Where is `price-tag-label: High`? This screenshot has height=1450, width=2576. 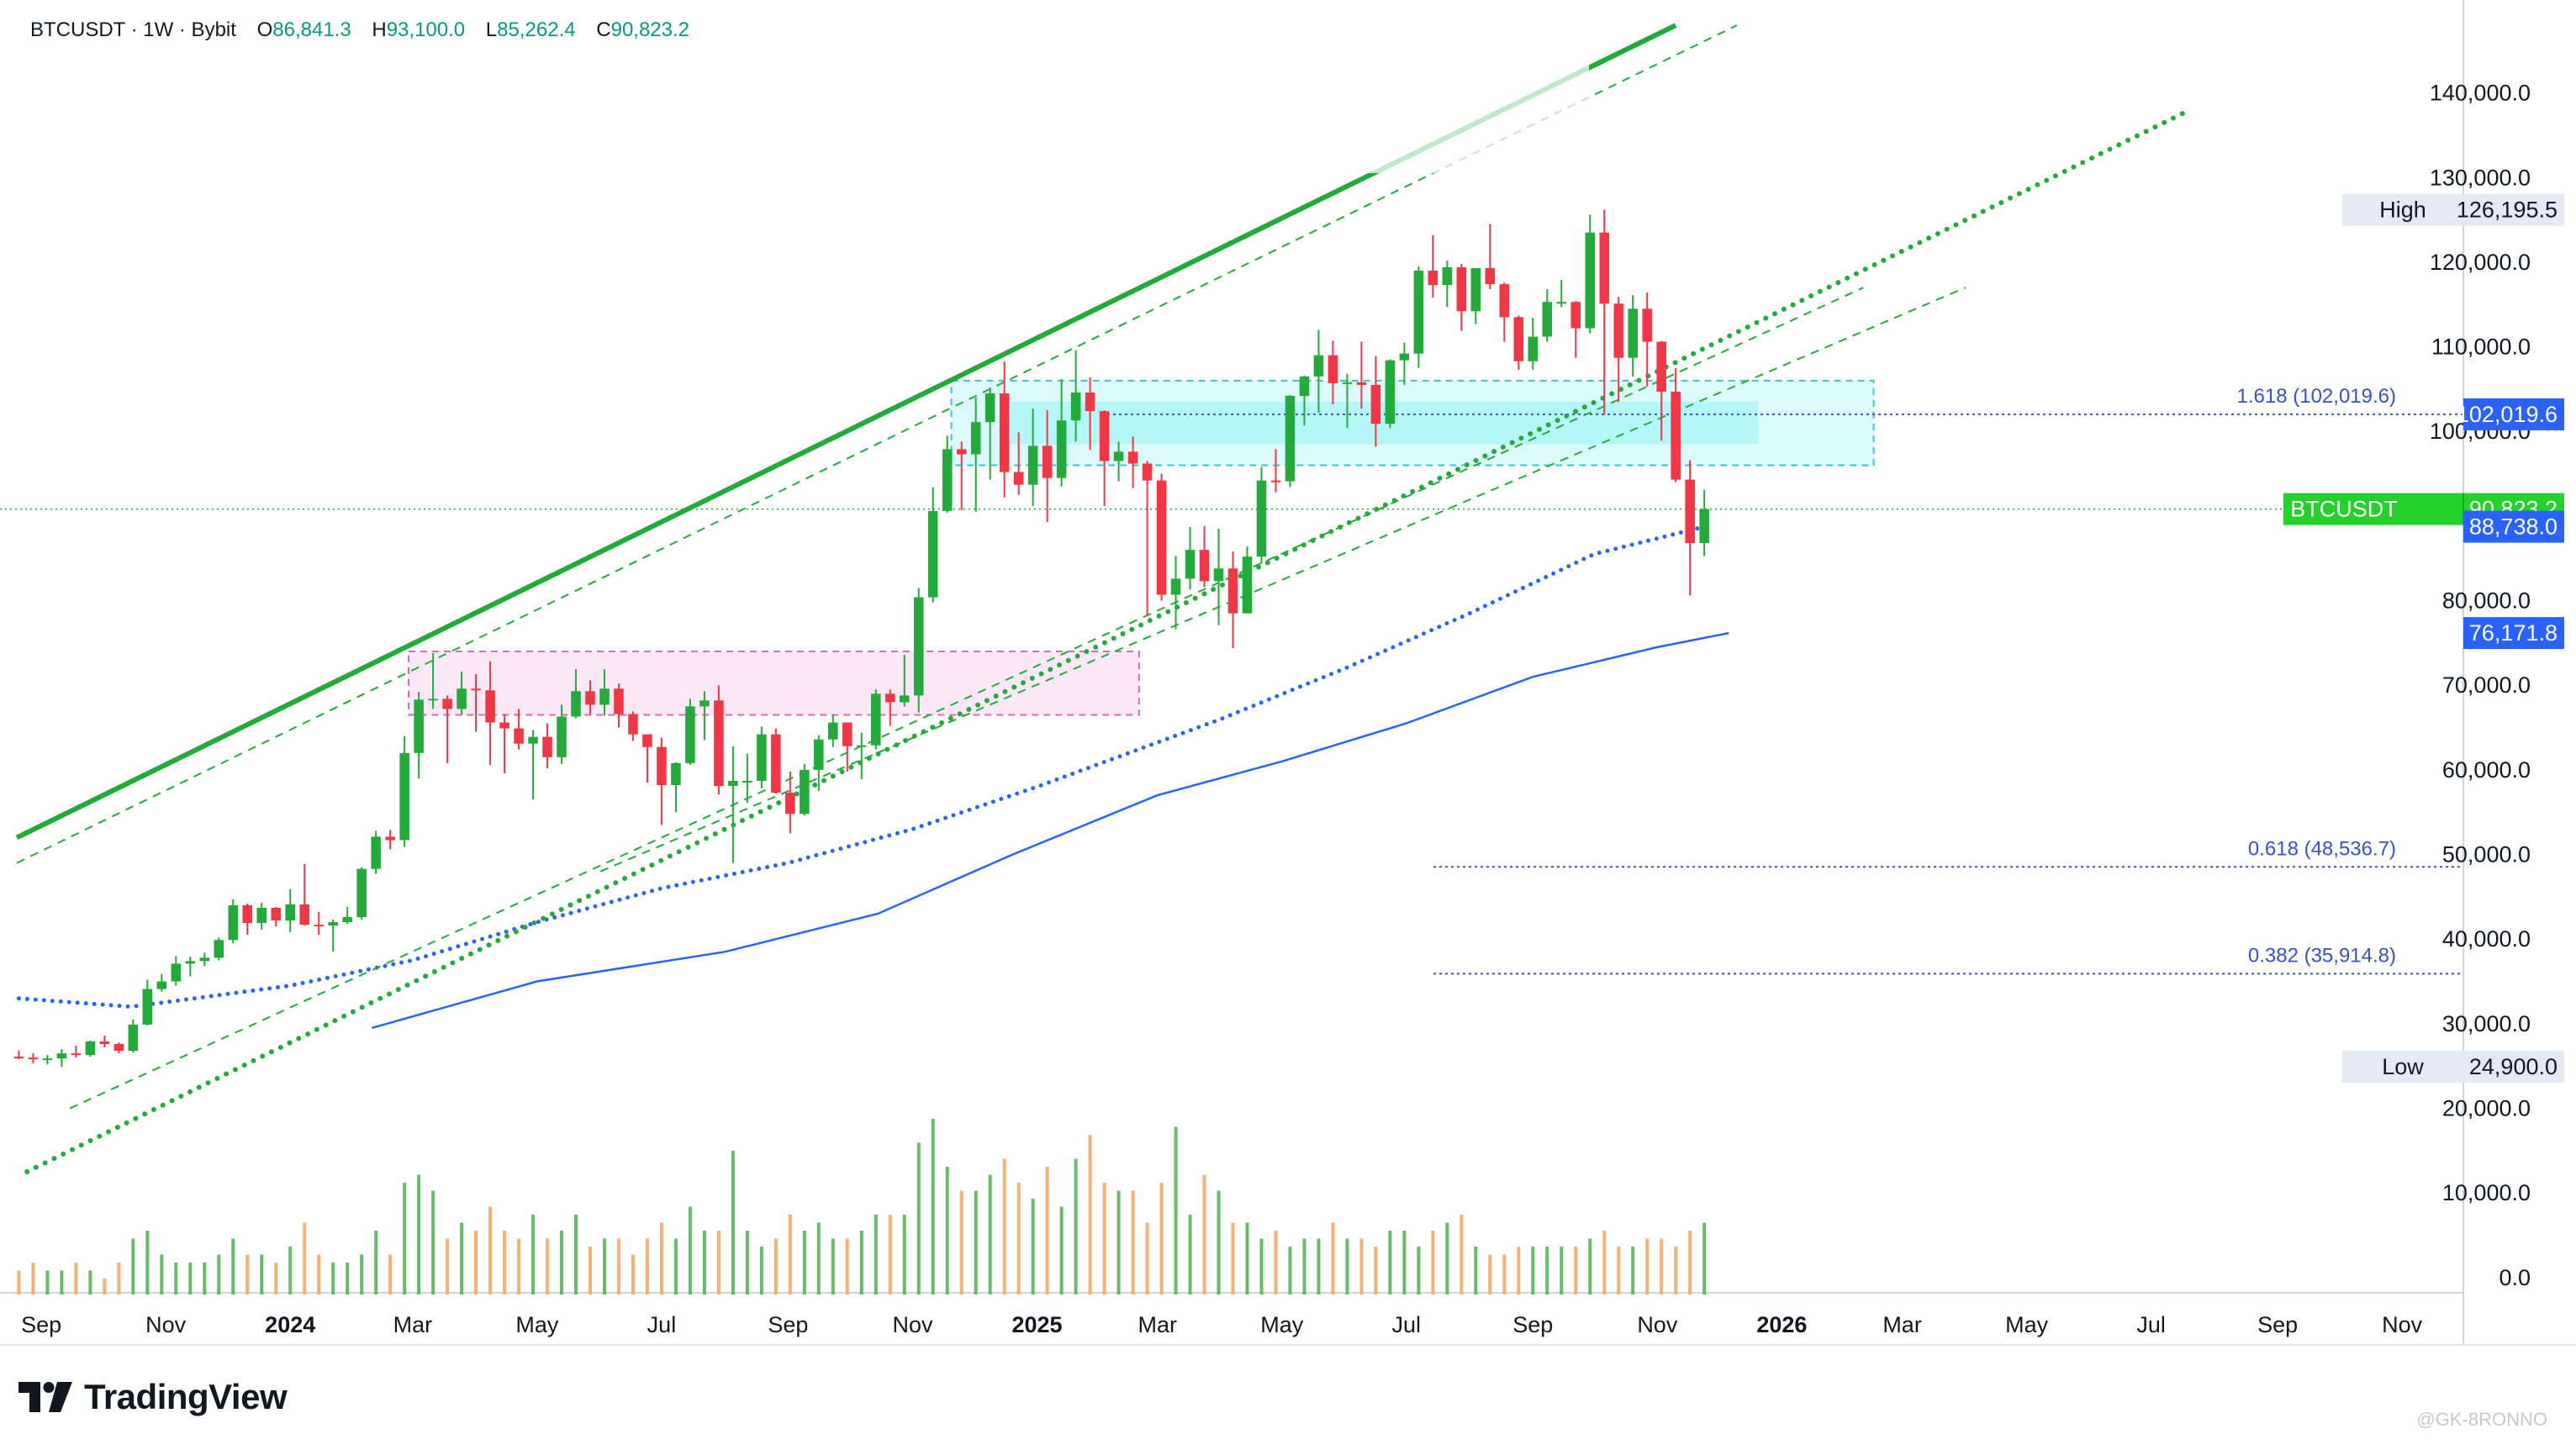
price-tag-label: High is located at coordinates (2402, 210).